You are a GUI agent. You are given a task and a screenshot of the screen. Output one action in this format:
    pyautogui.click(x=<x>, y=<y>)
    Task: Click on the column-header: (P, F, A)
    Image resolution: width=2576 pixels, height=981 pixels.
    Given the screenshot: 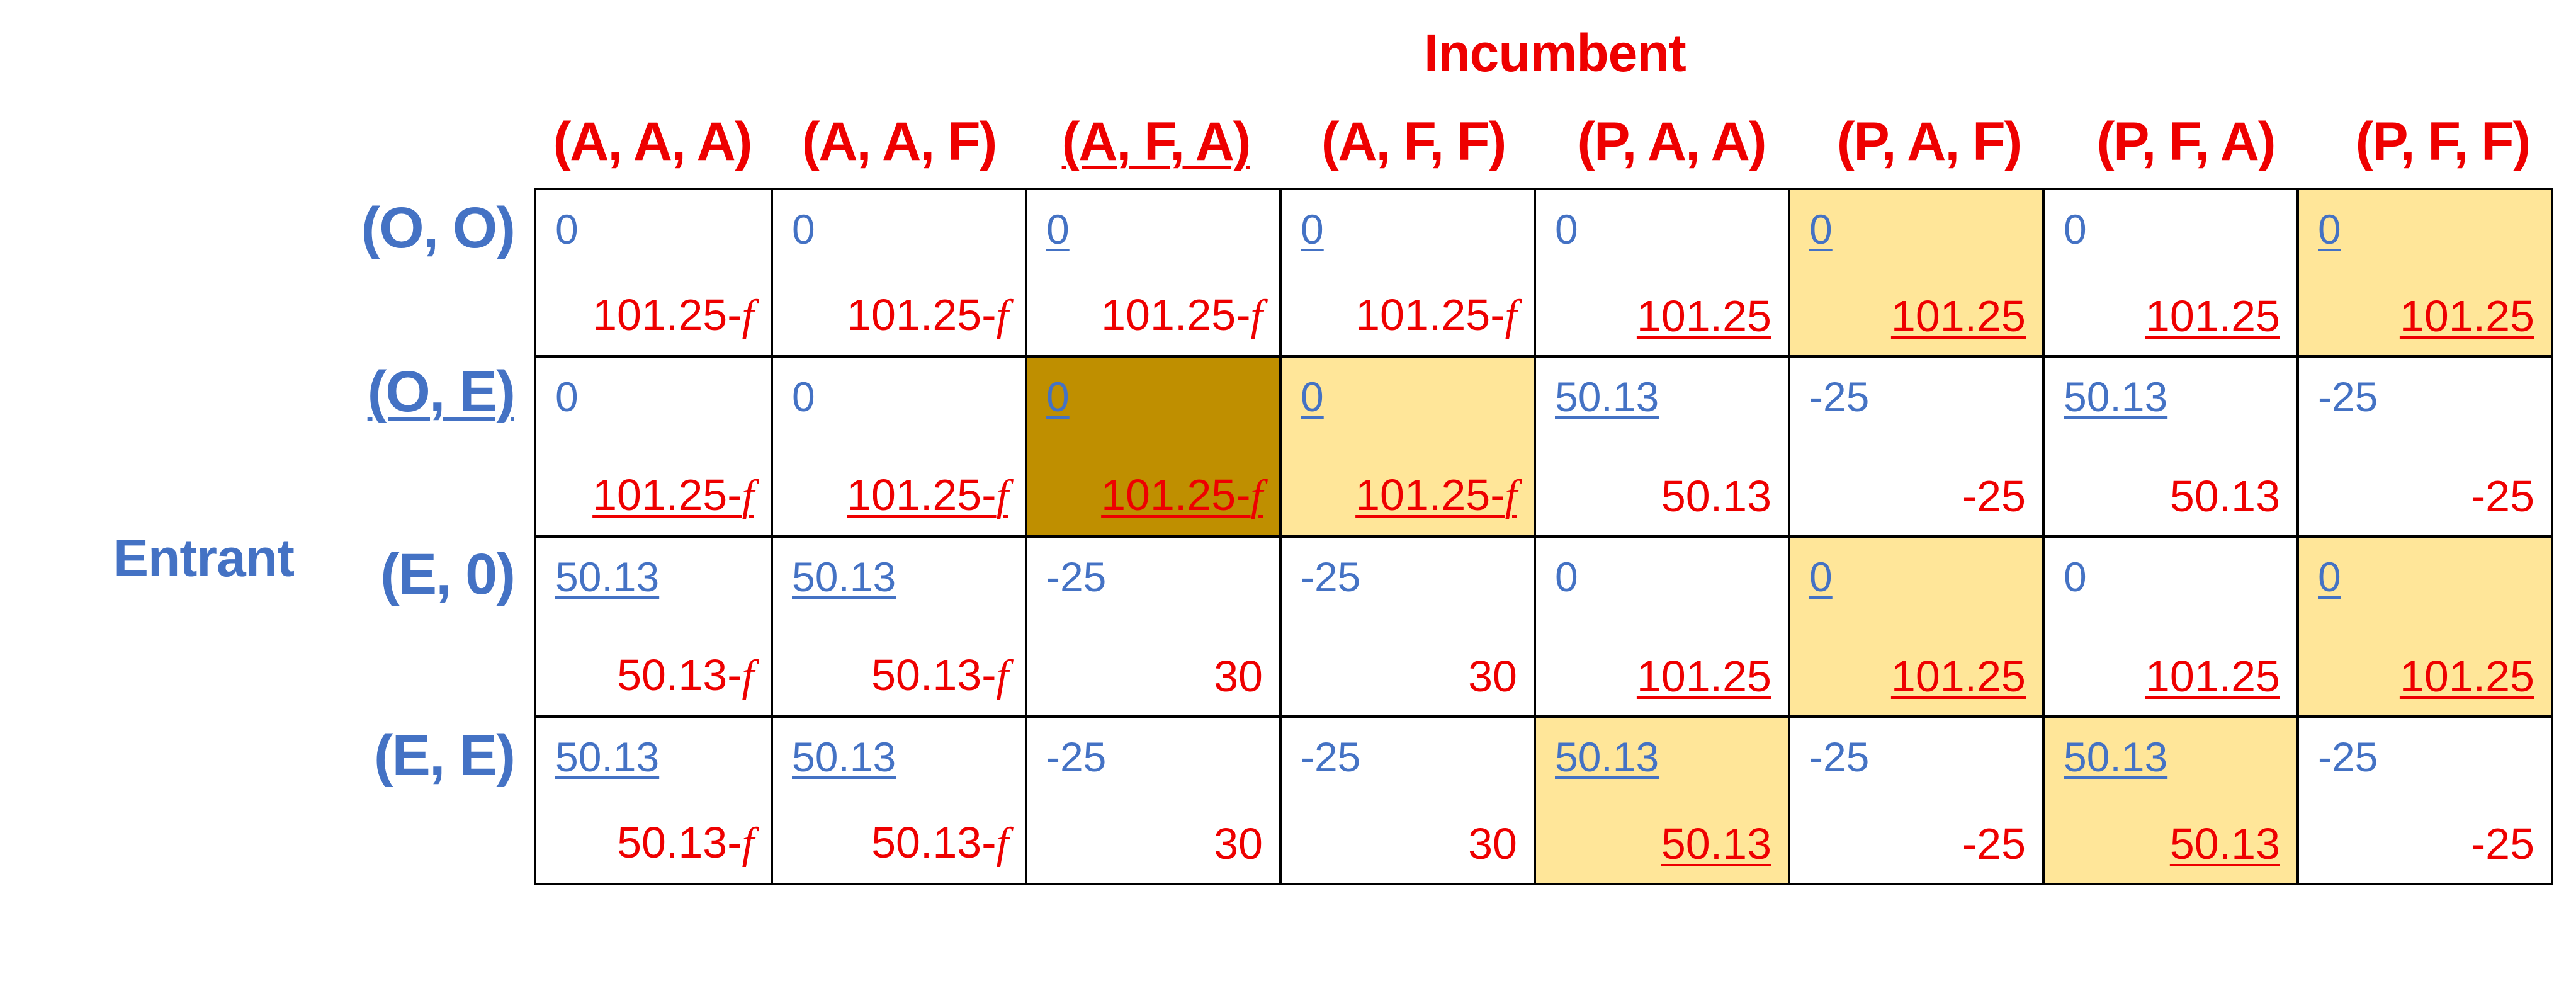 What is the action you would take?
    pyautogui.click(x=2186, y=142)
    